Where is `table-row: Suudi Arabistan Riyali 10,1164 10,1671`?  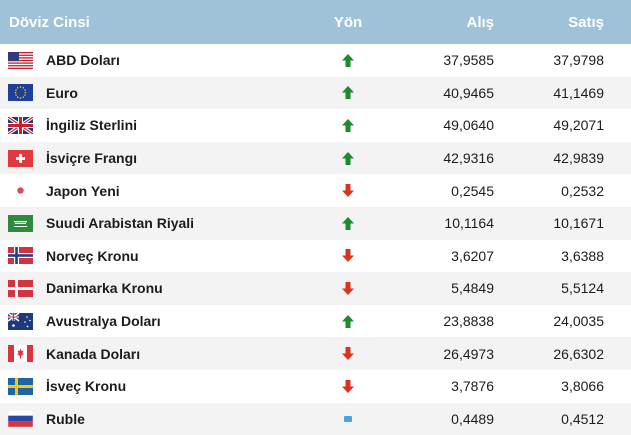 table-row: Suudi Arabistan Riyali 10,1164 10,1671 is located at coordinates (315, 223).